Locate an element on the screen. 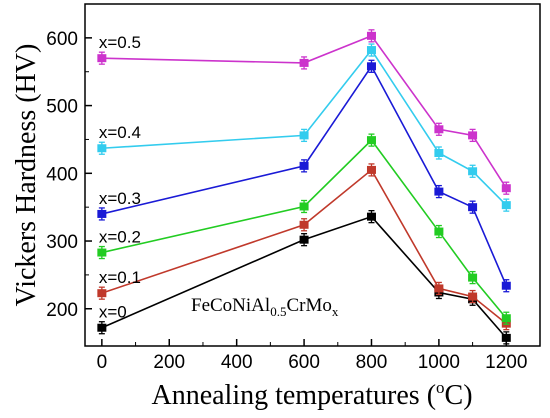 Image resolution: width=550 pixels, height=418 pixels. x-tick-label: 600 is located at coordinates (304, 362).